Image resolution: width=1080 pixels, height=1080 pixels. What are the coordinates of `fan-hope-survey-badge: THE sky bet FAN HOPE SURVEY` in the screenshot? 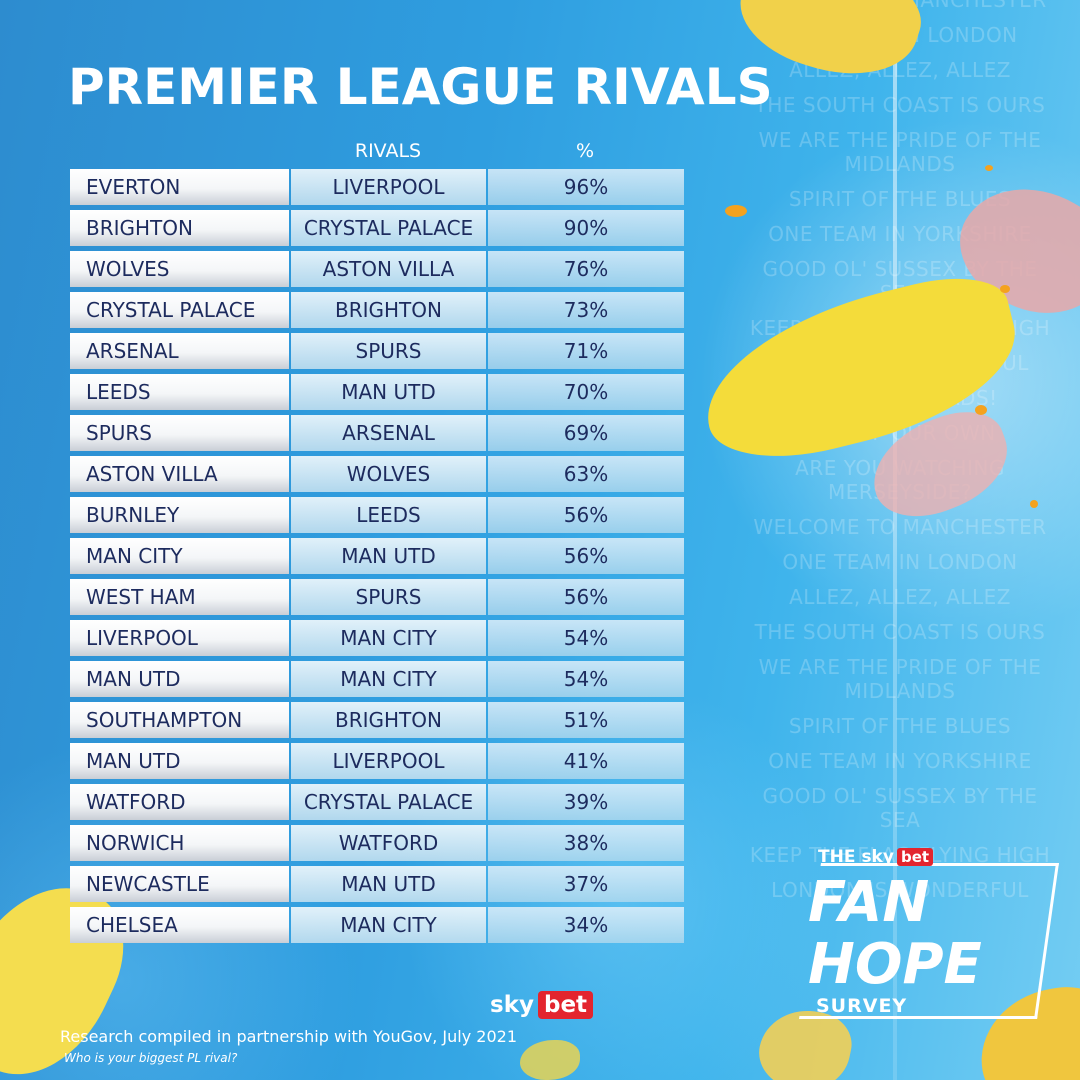 It's located at (929, 940).